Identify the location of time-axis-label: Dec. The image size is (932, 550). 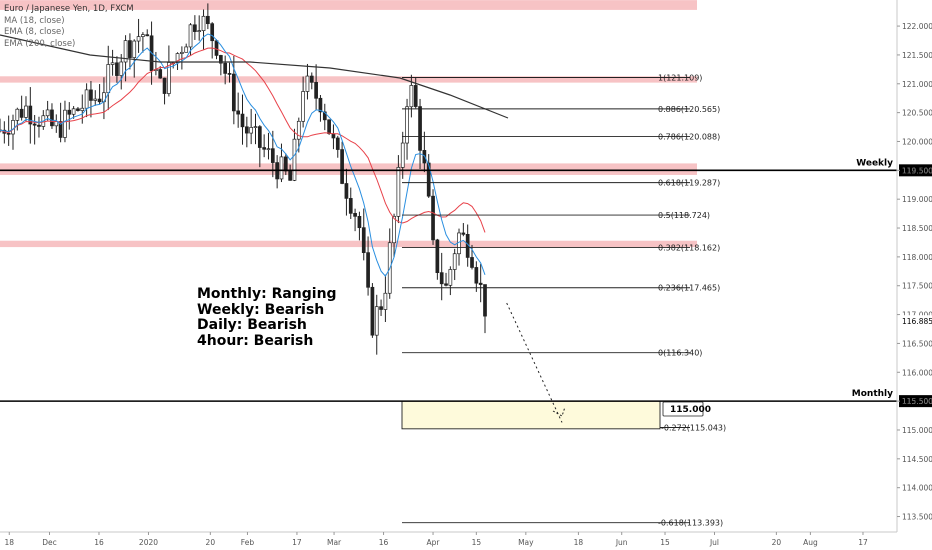
(49, 542).